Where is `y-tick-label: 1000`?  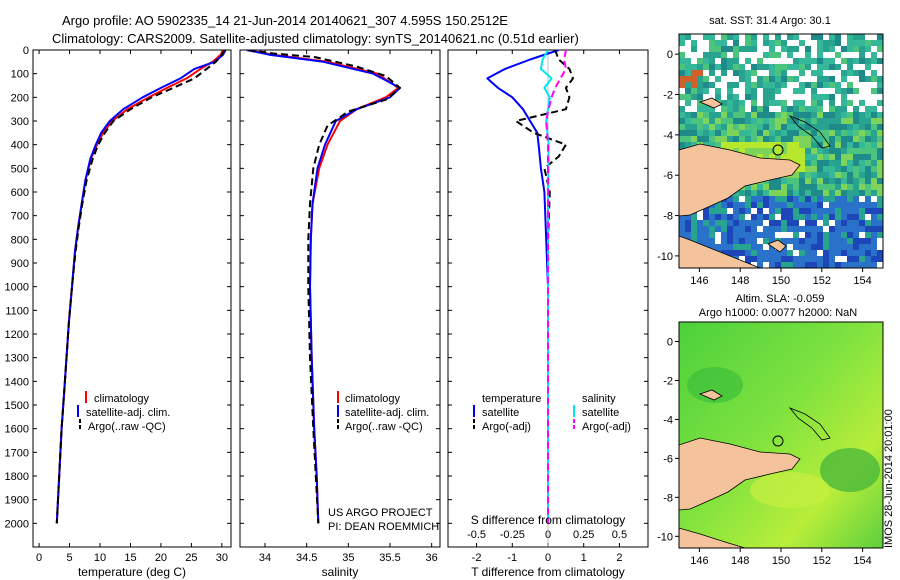
y-tick-label: 1000 is located at coordinates (17, 288).